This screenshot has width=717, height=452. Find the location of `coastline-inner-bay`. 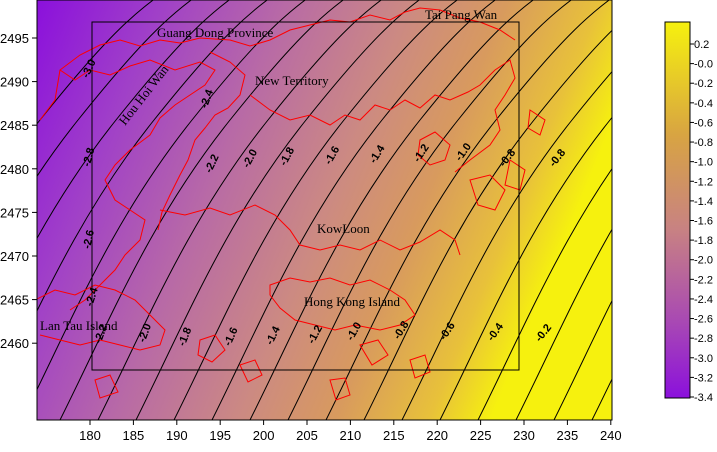

coastline-inner-bay is located at coordinates (201, 141).